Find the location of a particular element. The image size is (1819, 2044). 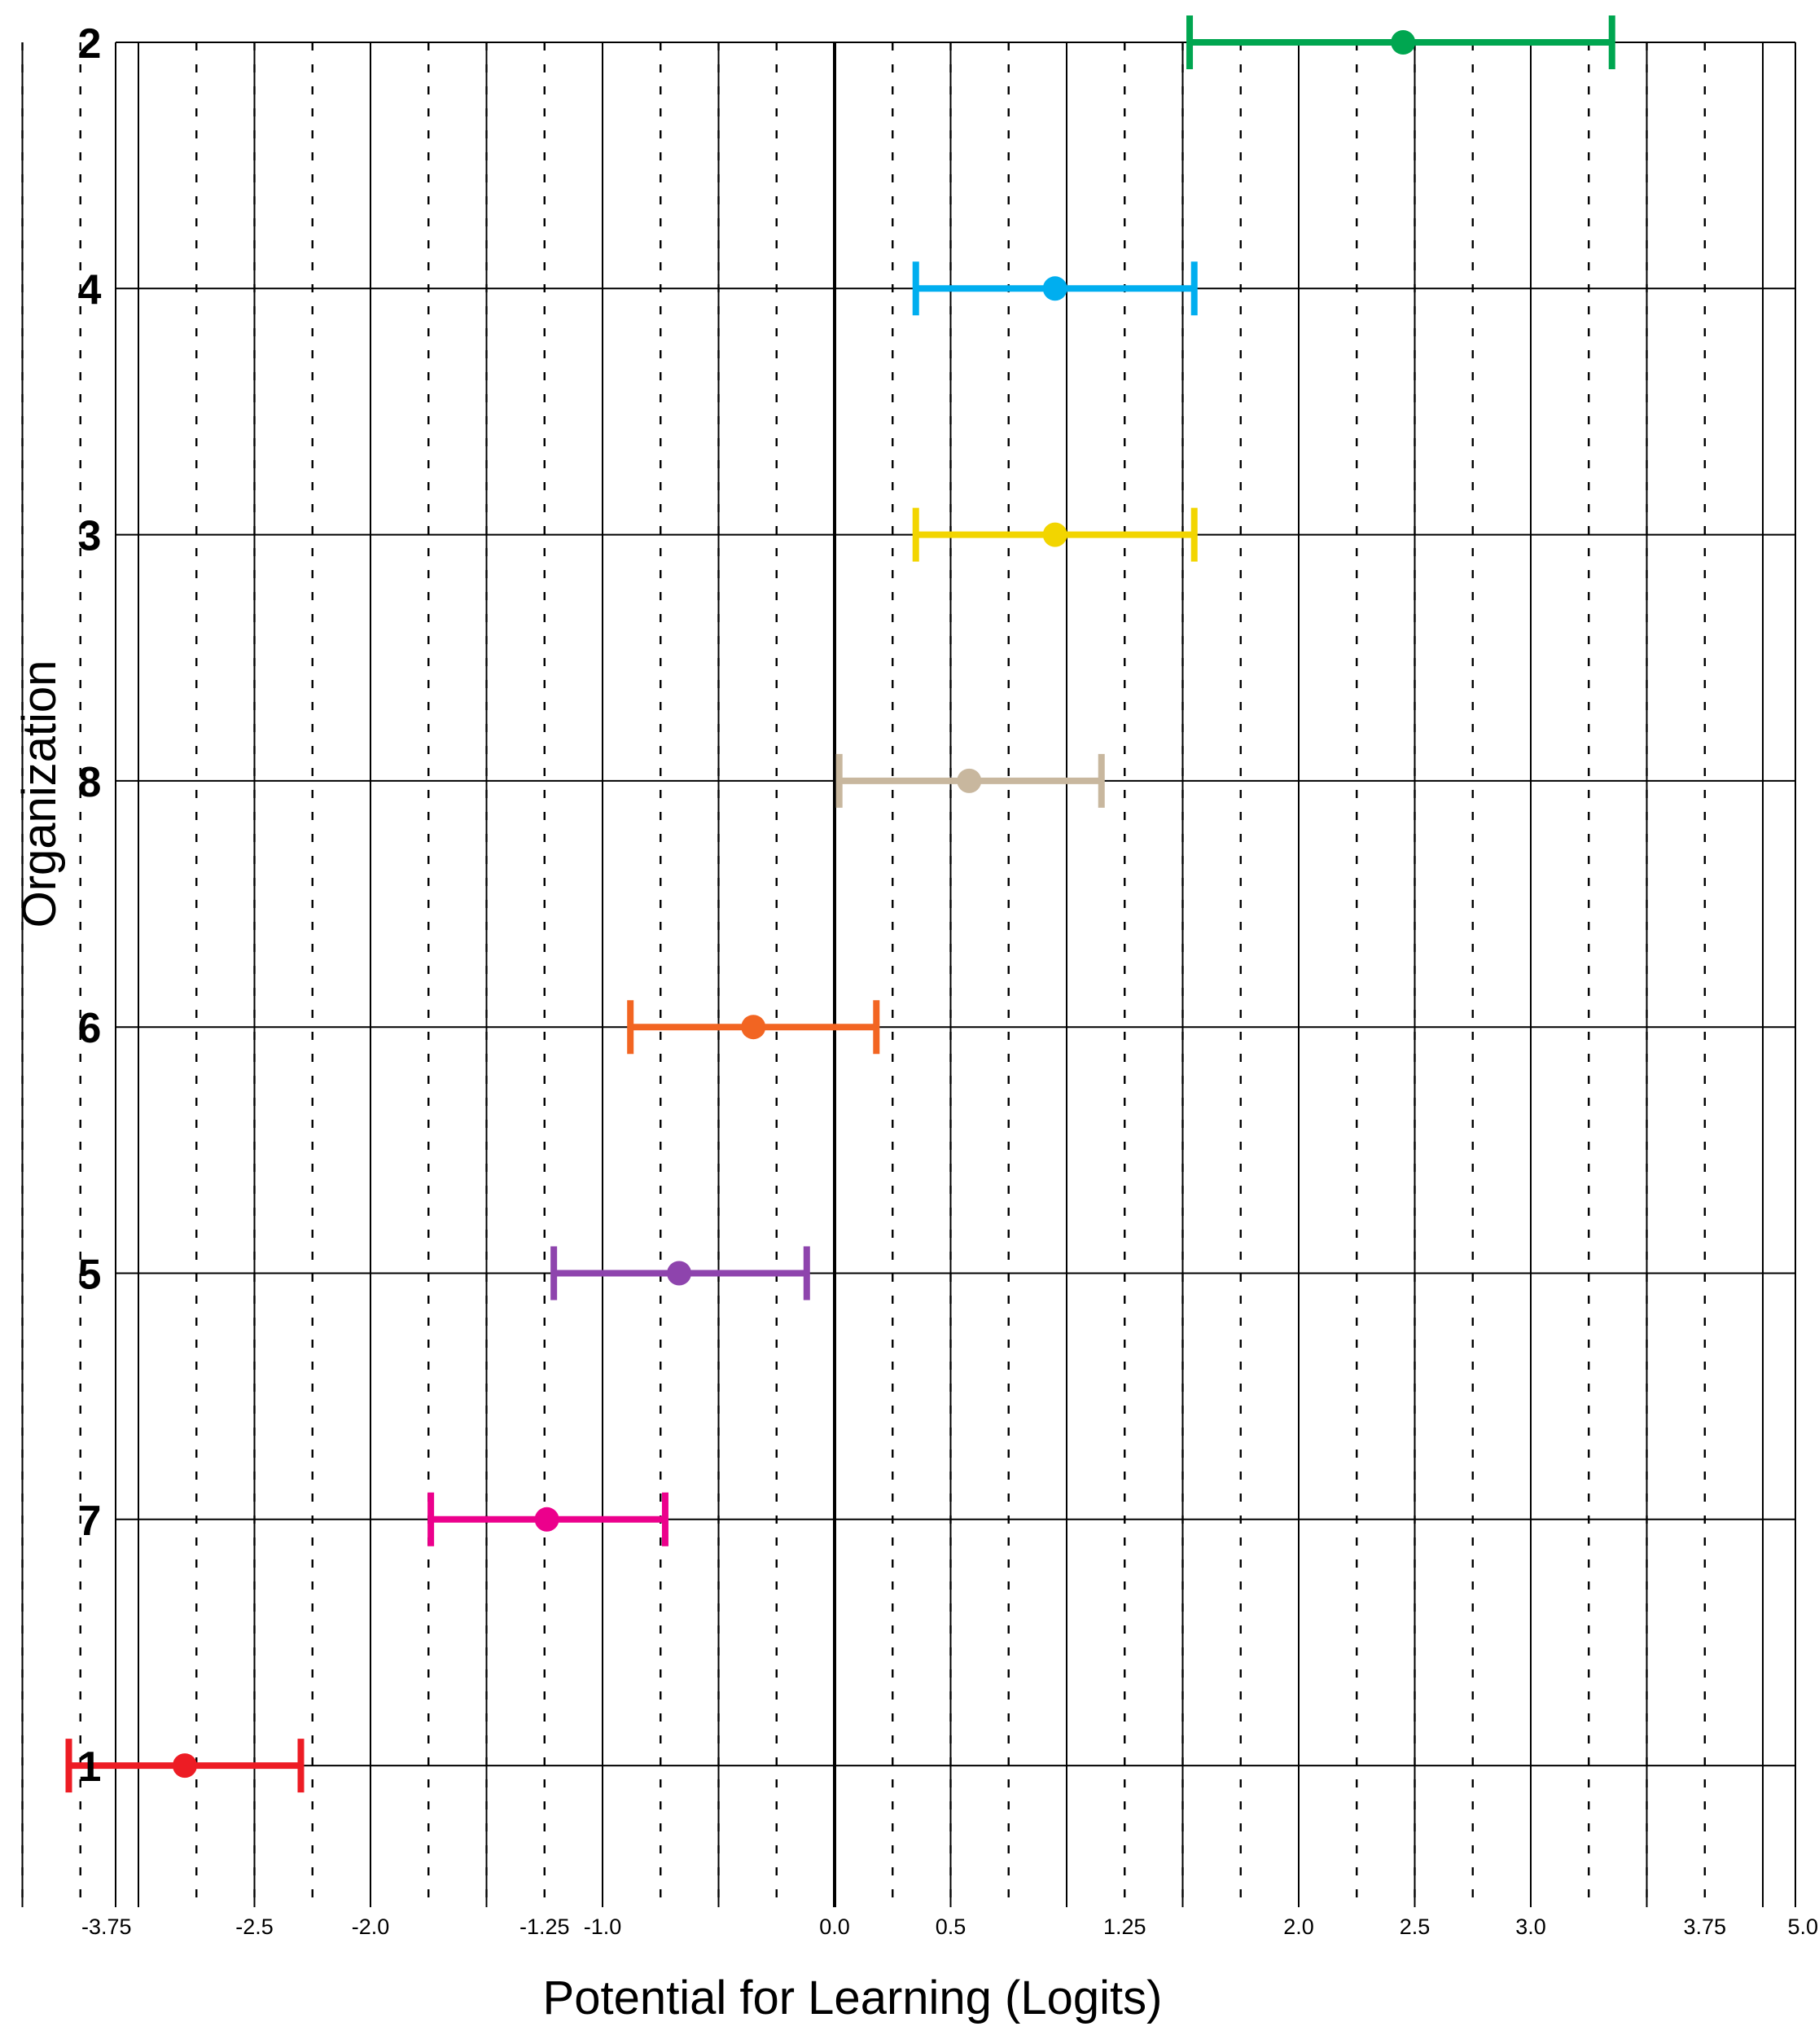

y-tick-label: 1 is located at coordinates (90, 1767).